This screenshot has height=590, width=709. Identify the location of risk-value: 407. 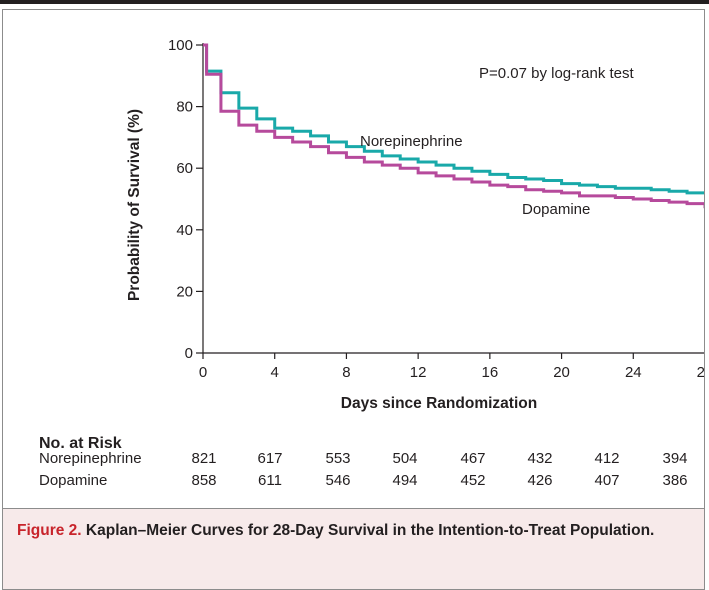
(607, 480).